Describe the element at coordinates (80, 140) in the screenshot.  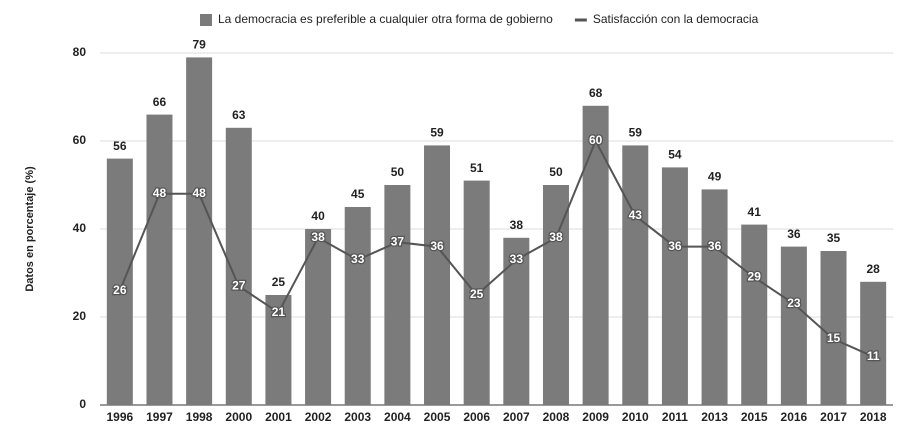
I see `y-tick-label: 60` at that location.